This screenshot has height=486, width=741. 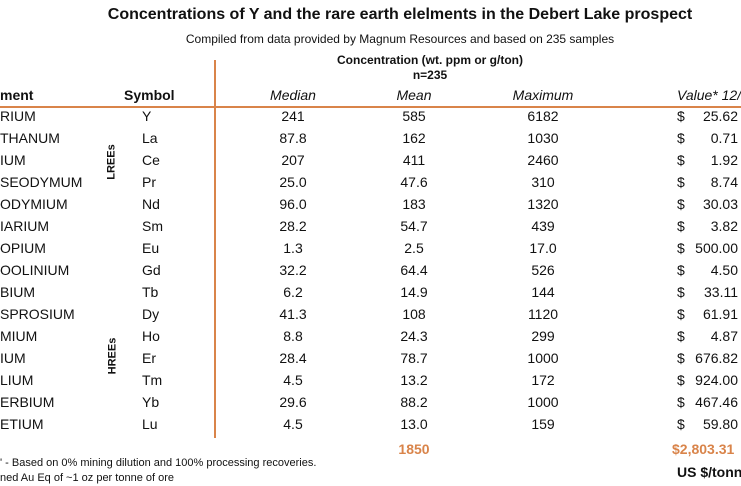 I want to click on median-value: 29.6, so click(x=293, y=402).